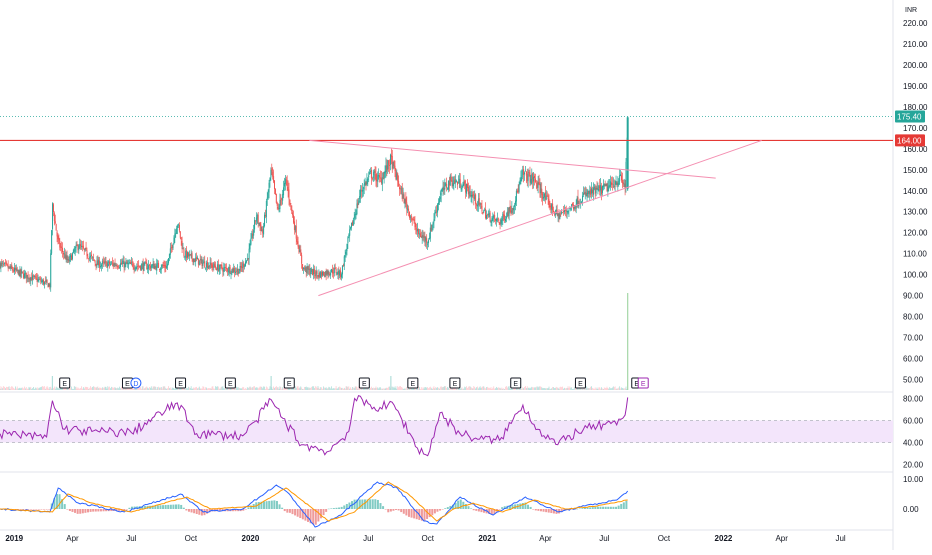  What do you see at coordinates (314, 504) in the screenshot?
I see `macd-pane` at bounding box center [314, 504].